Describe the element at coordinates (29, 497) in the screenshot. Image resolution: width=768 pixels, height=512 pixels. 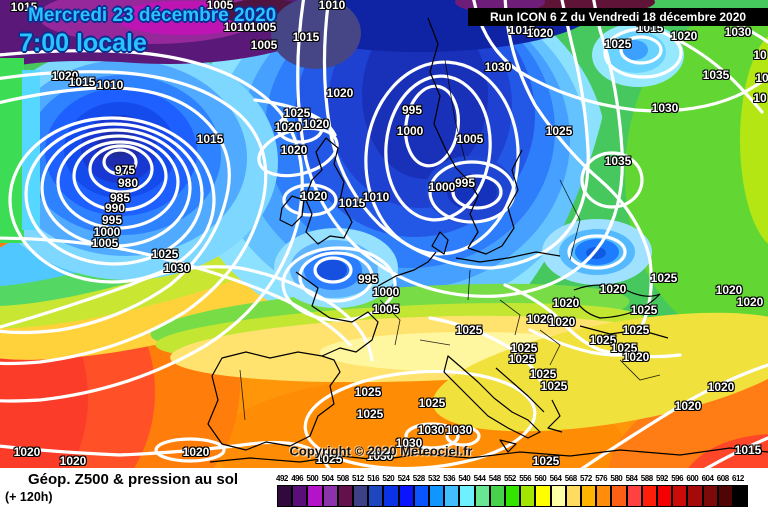
I see `forecast-step: (+ 120h)` at that location.